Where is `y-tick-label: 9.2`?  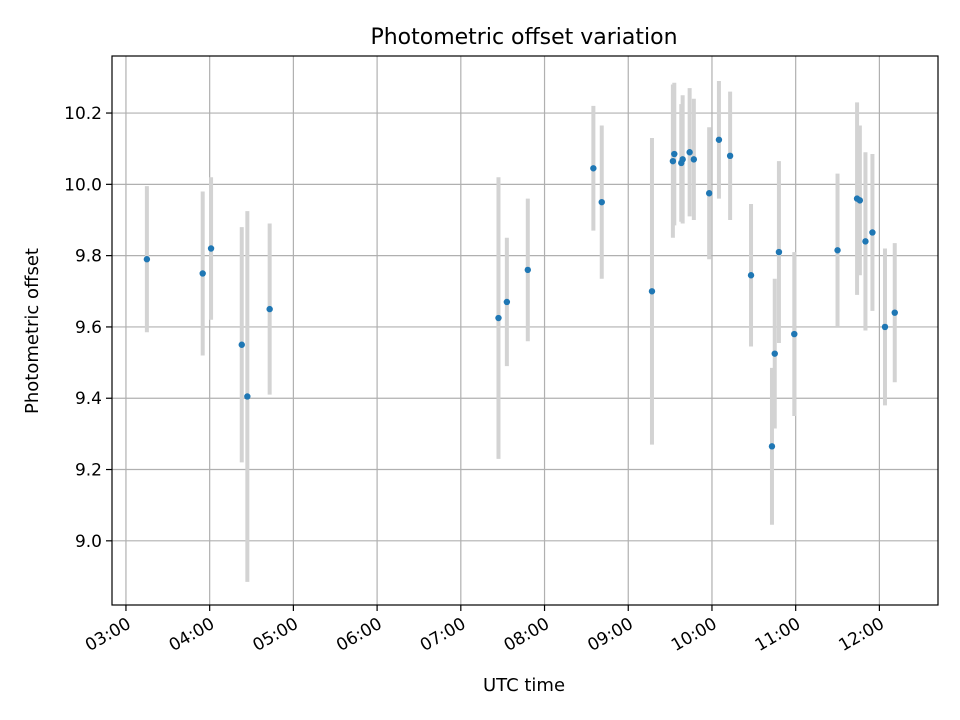
y-tick-label: 9.2 is located at coordinates (88, 471).